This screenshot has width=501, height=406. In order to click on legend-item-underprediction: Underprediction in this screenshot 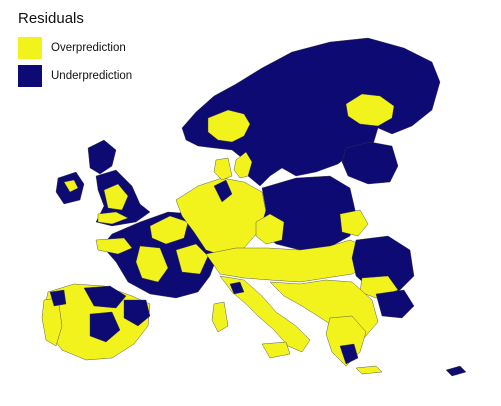, I will do `click(98, 76)`.